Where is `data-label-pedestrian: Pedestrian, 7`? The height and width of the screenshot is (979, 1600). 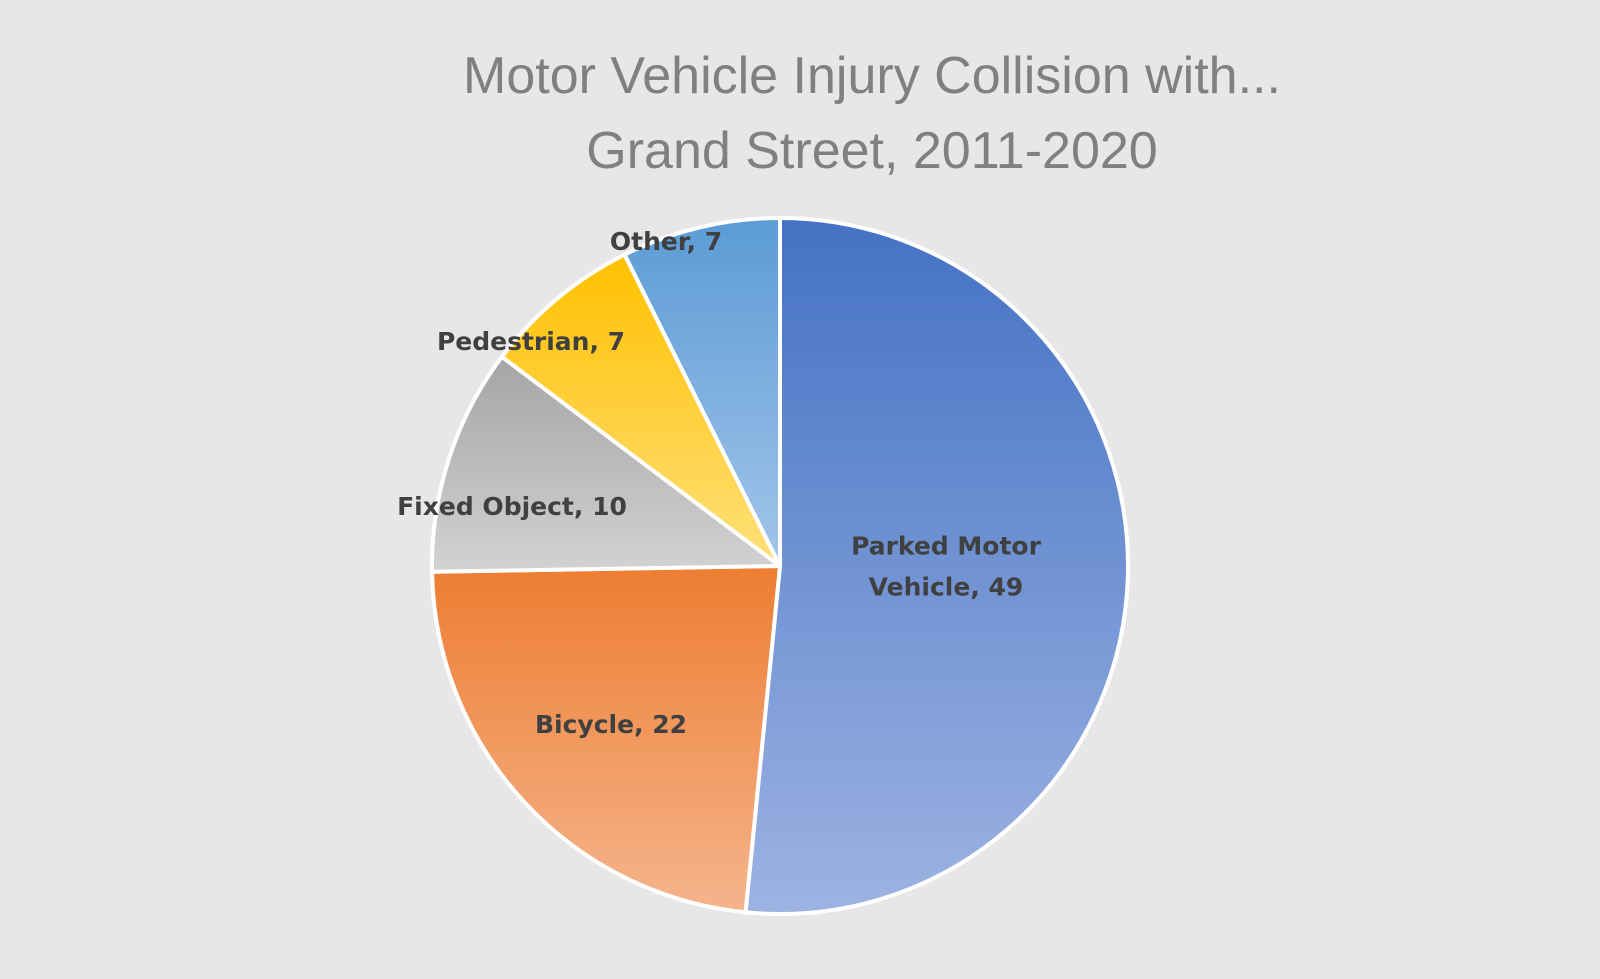
data-label-pedestrian: Pedestrian, 7 is located at coordinates (531, 341).